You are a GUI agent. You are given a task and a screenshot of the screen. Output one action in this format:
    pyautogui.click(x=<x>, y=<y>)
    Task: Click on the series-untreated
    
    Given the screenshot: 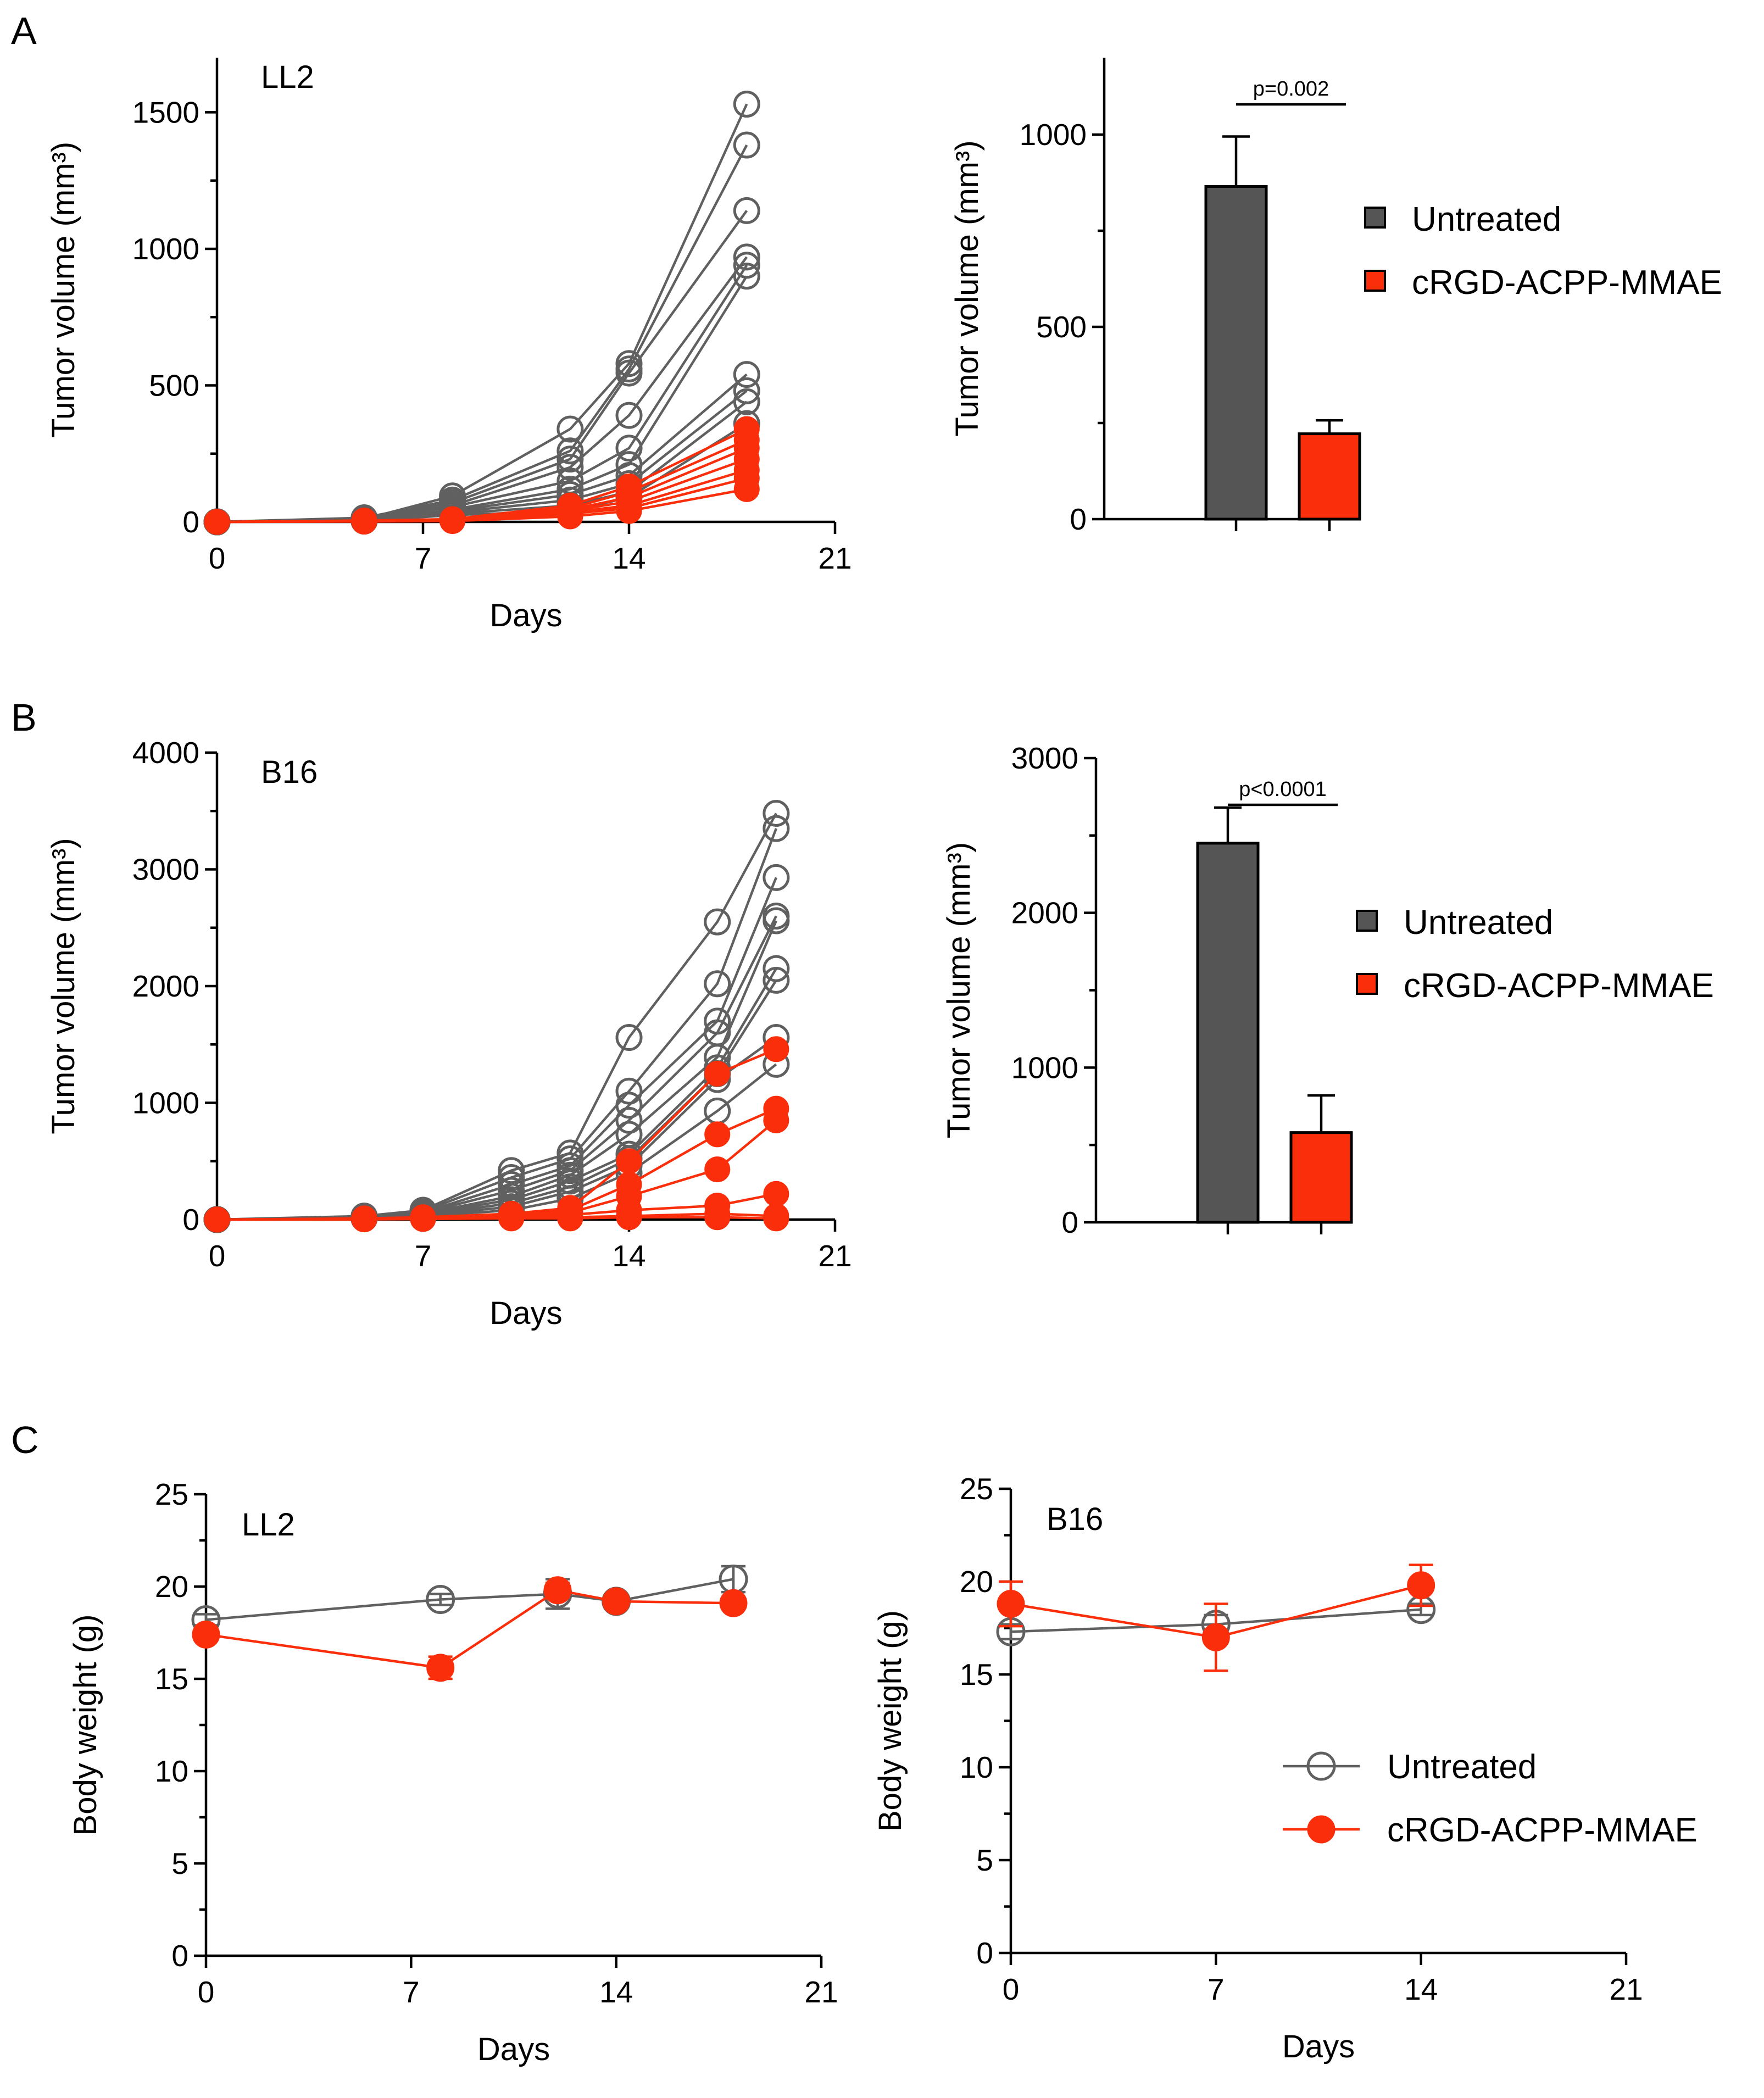 What is the action you would take?
    pyautogui.click(x=469, y=1599)
    